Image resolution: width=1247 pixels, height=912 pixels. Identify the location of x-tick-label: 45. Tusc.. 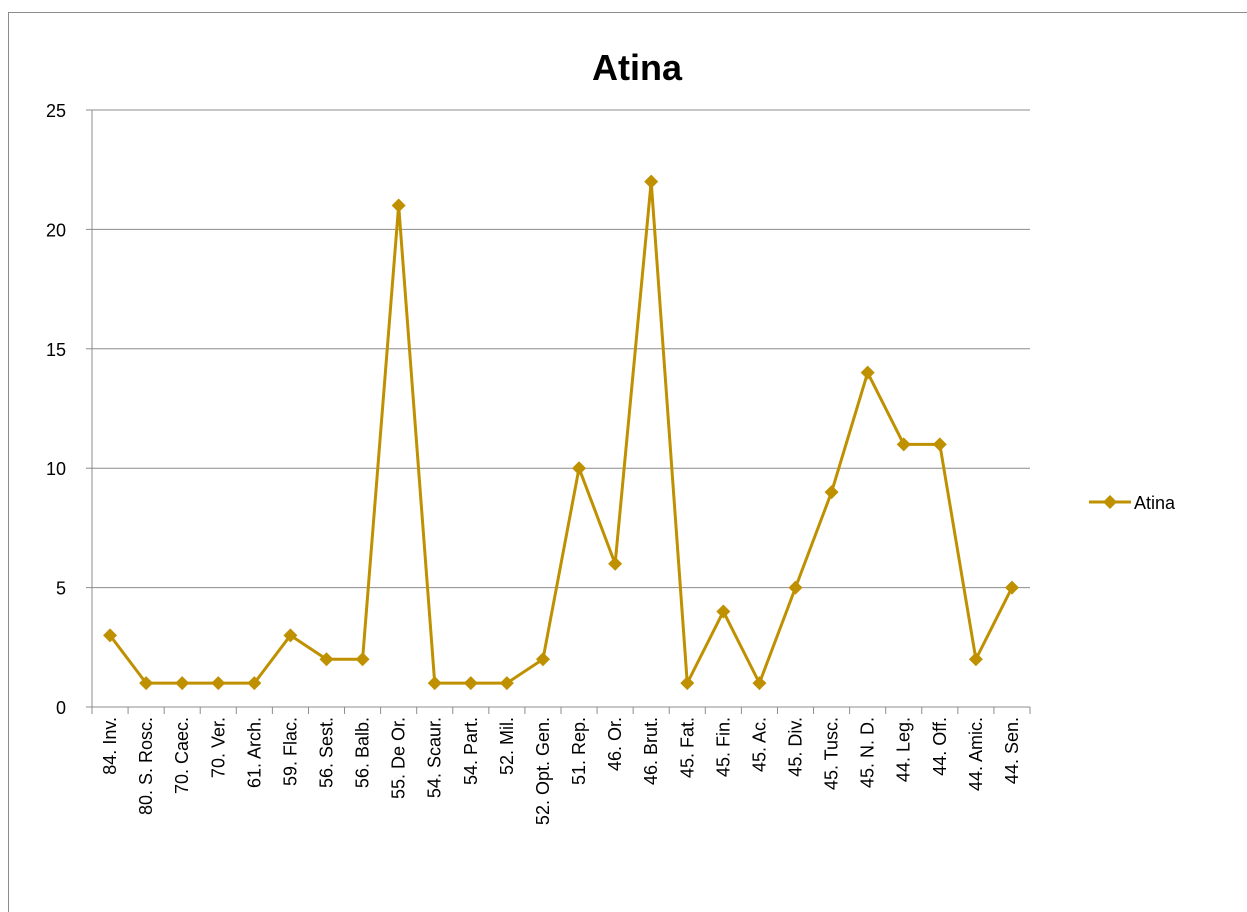
(832, 753).